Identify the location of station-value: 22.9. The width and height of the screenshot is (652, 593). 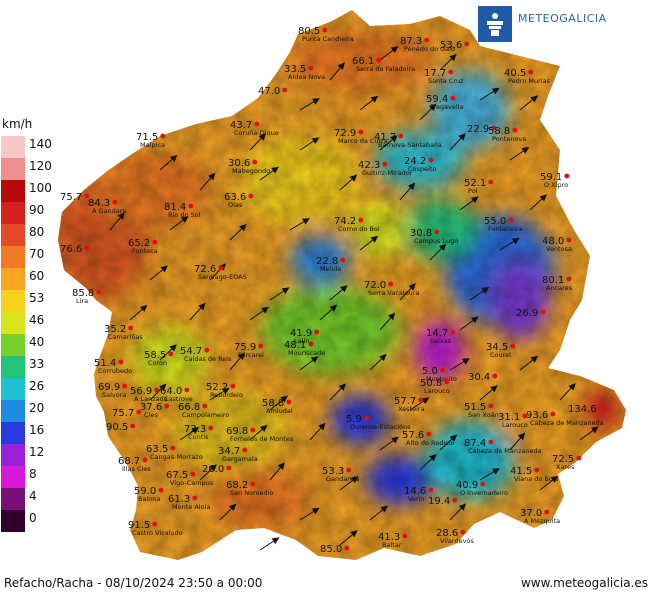
(478, 129).